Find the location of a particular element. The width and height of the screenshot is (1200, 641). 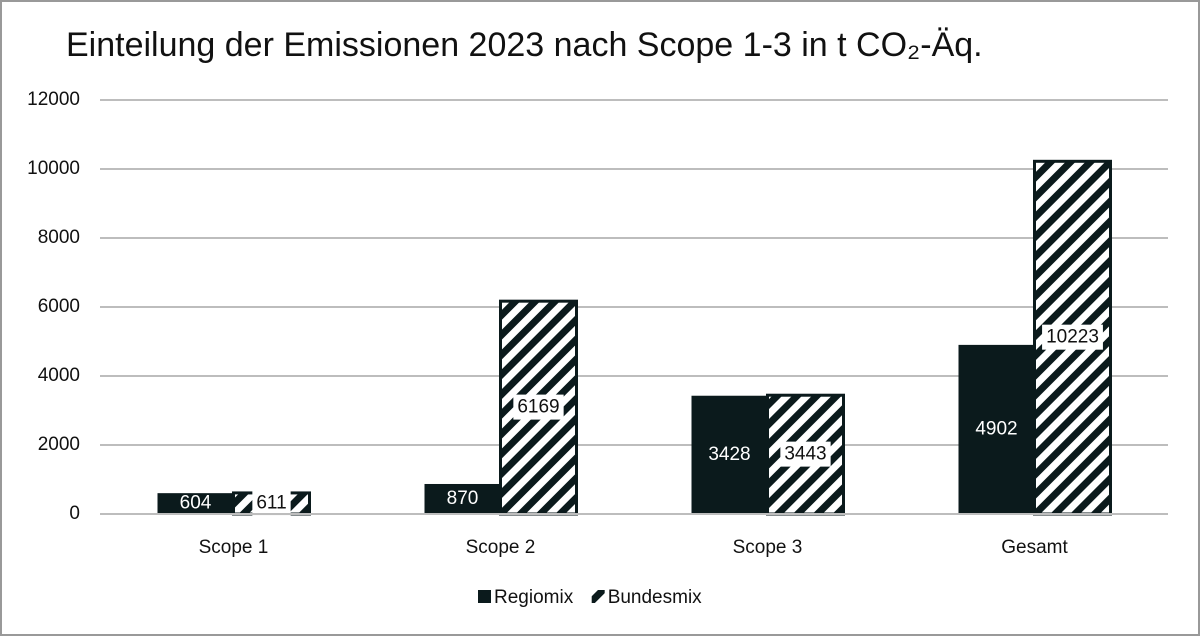

x-tick-label: Scope 2 is located at coordinates (501, 547).